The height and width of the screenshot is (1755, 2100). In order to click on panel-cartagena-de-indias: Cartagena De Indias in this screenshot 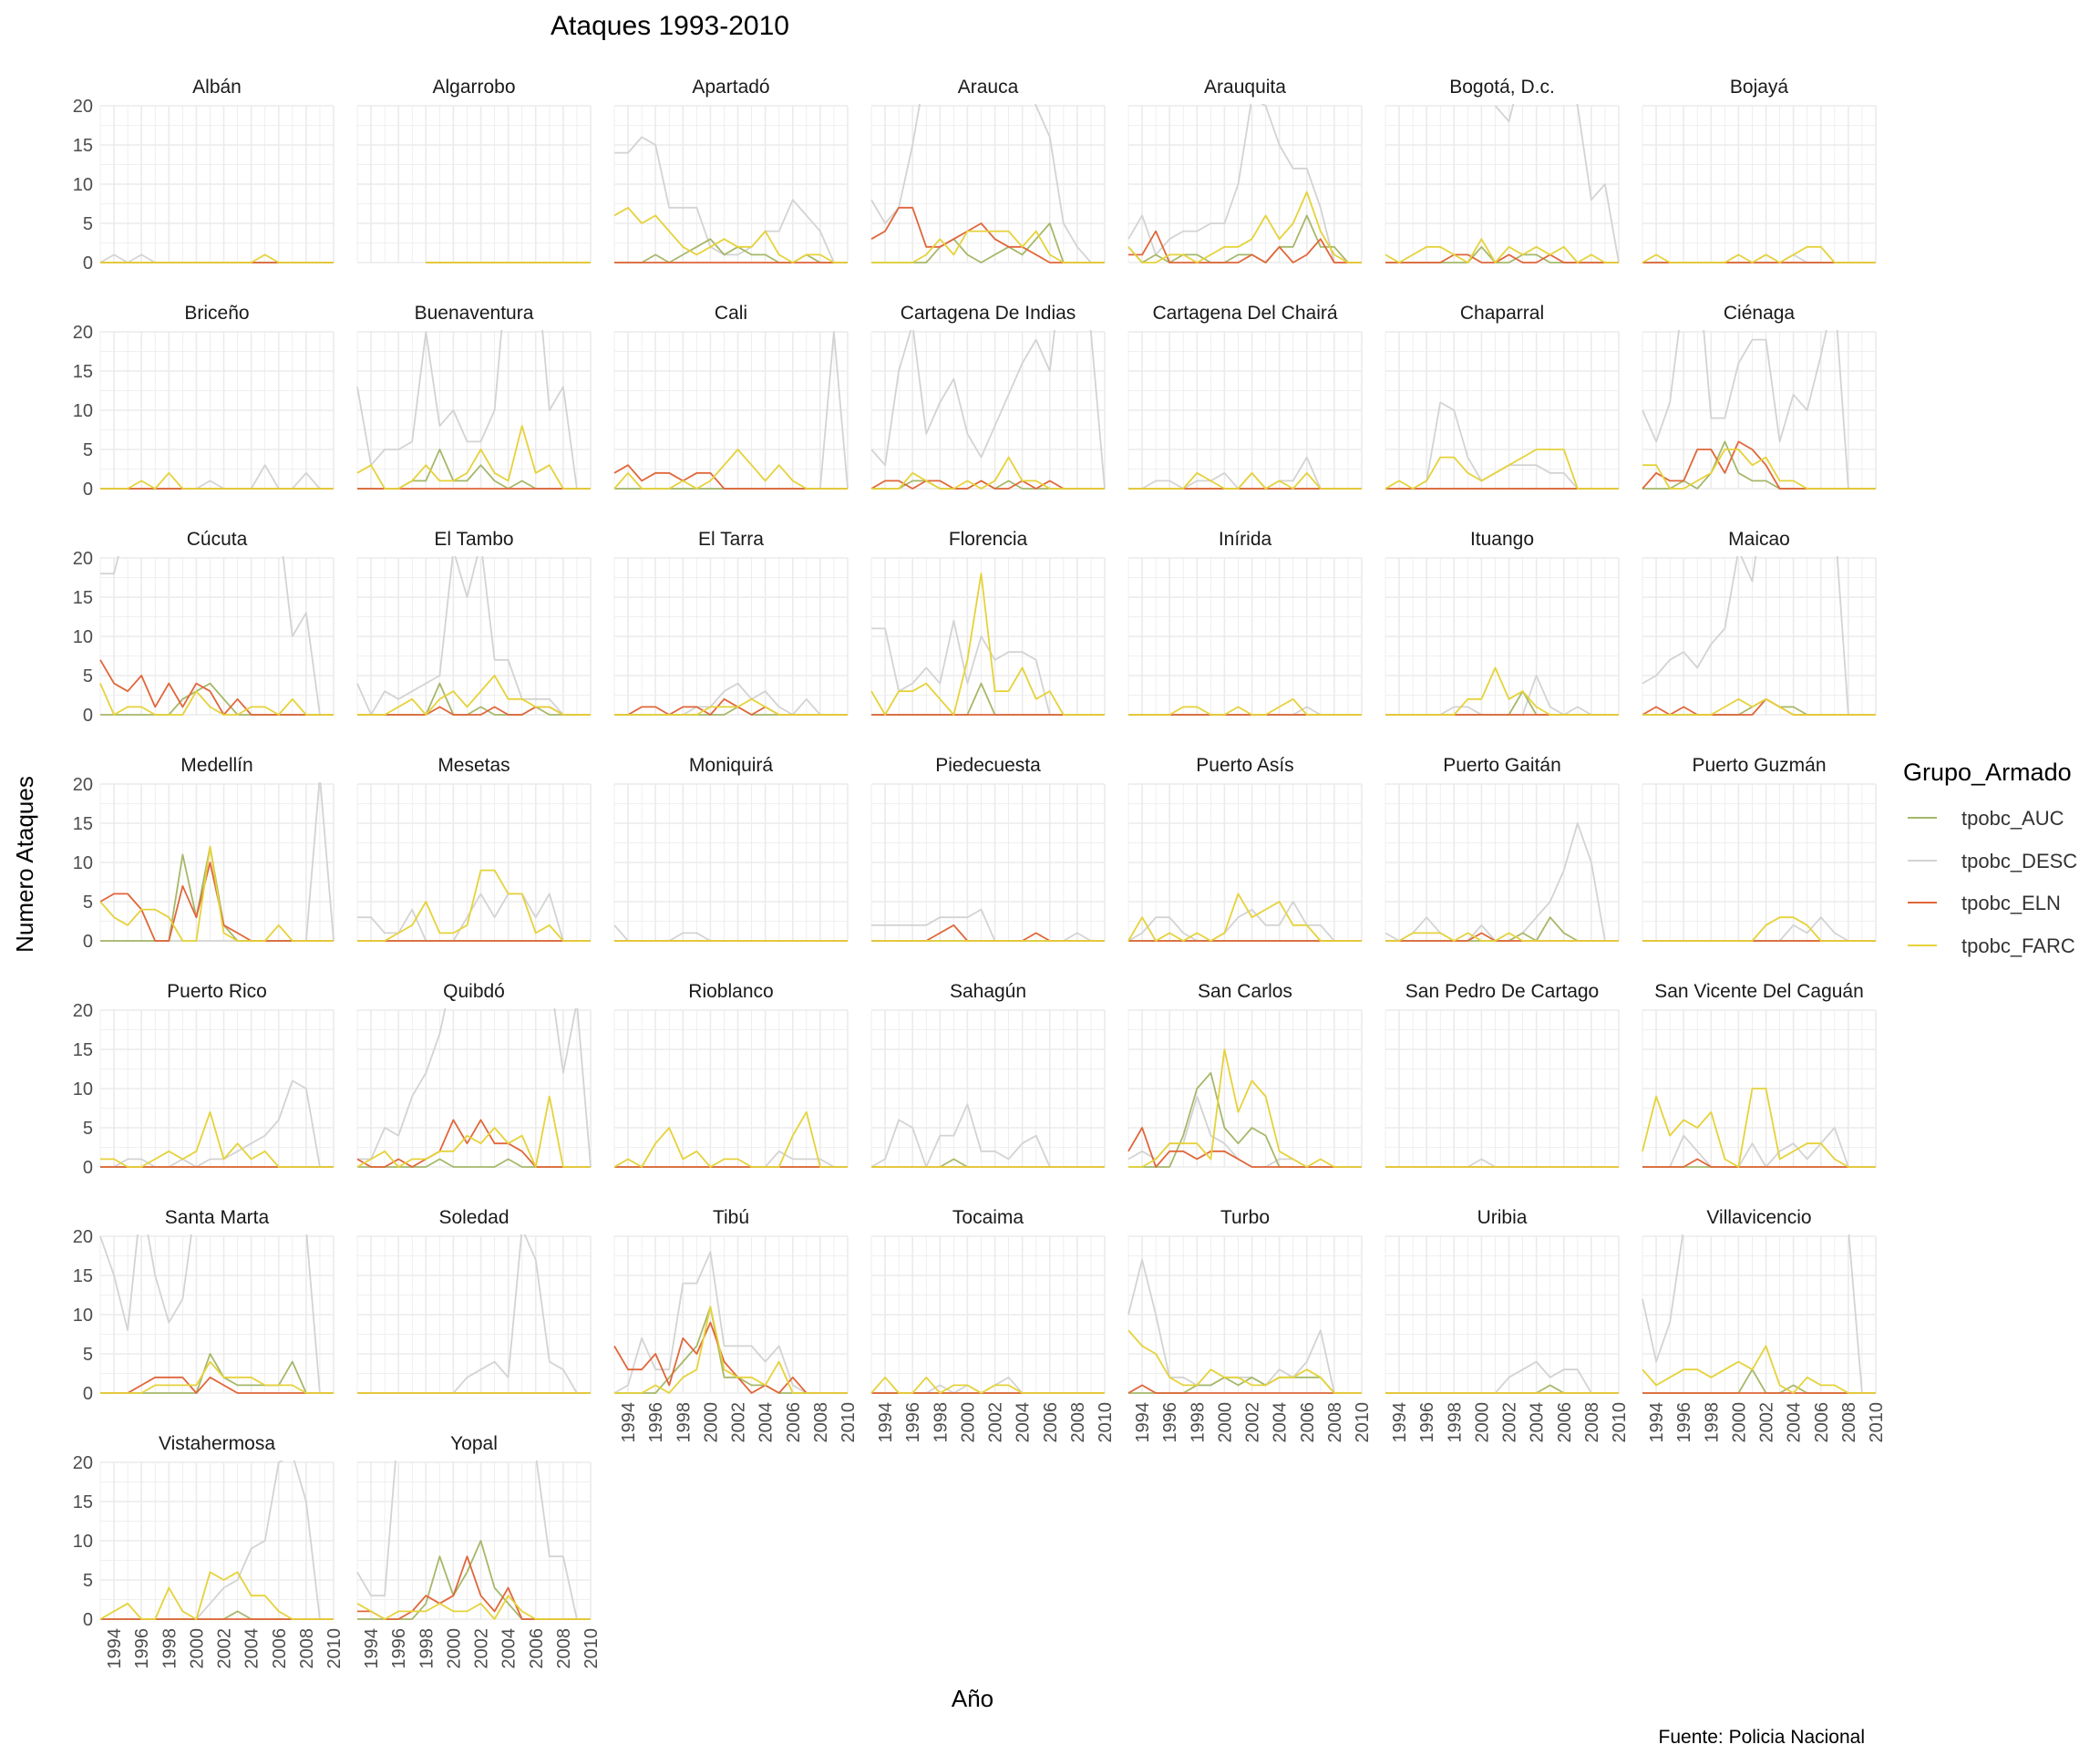, I will do `click(988, 396)`.